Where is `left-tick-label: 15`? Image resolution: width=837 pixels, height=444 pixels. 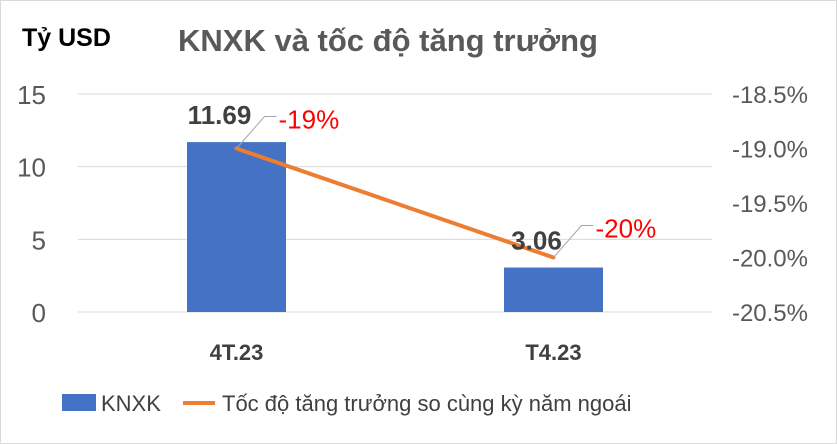 left-tick-label: 15 is located at coordinates (31, 95).